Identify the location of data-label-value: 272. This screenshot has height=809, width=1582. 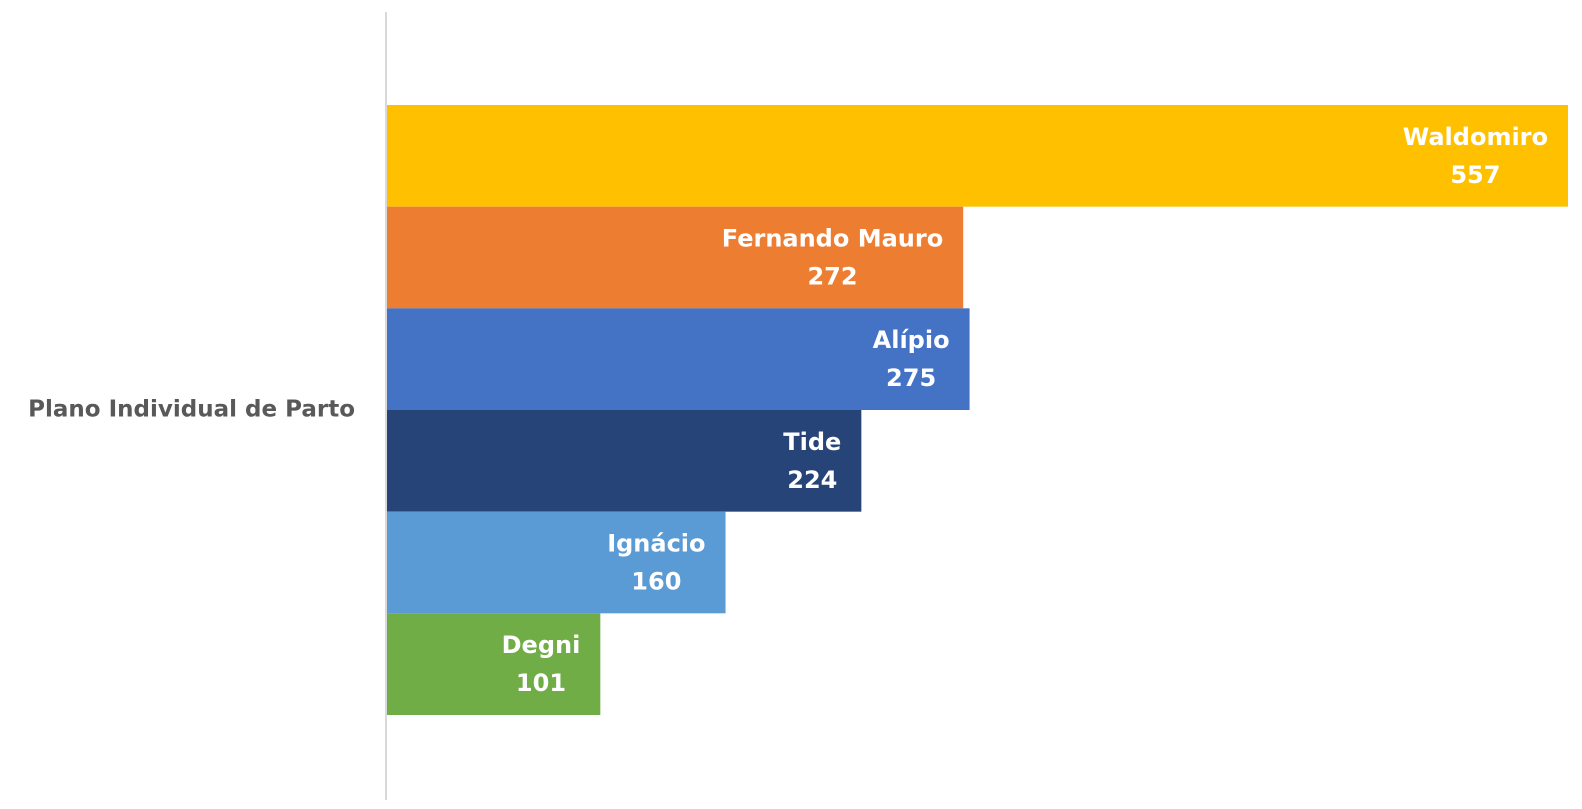
(832, 277).